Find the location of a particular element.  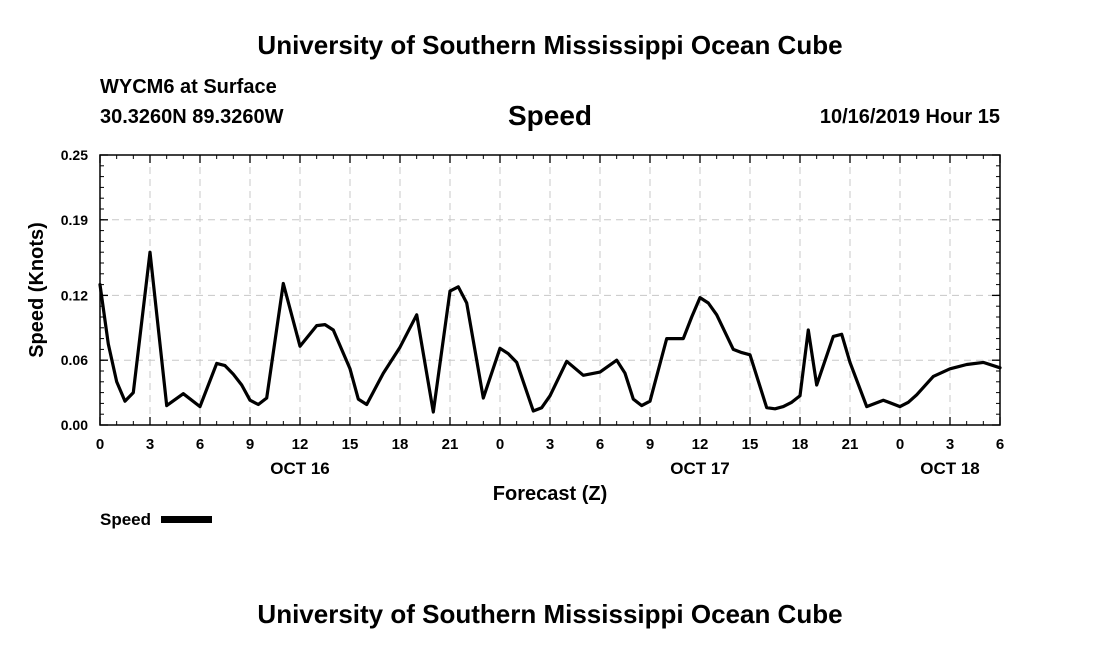

chart-title: Speed is located at coordinates (550, 115).